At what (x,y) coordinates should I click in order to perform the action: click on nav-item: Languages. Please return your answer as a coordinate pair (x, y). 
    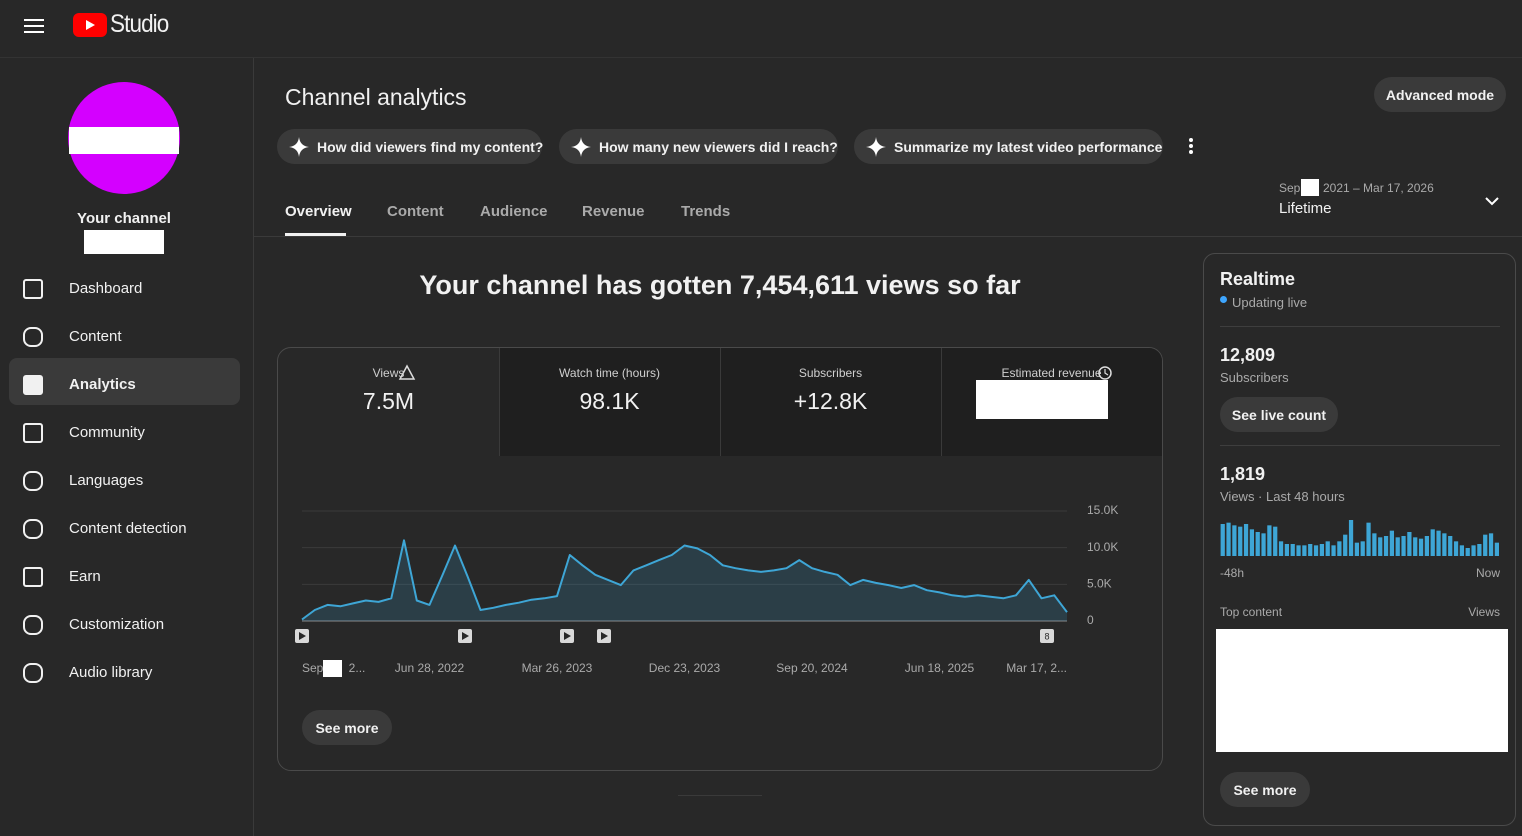
    Looking at the image, I should click on (106, 480).